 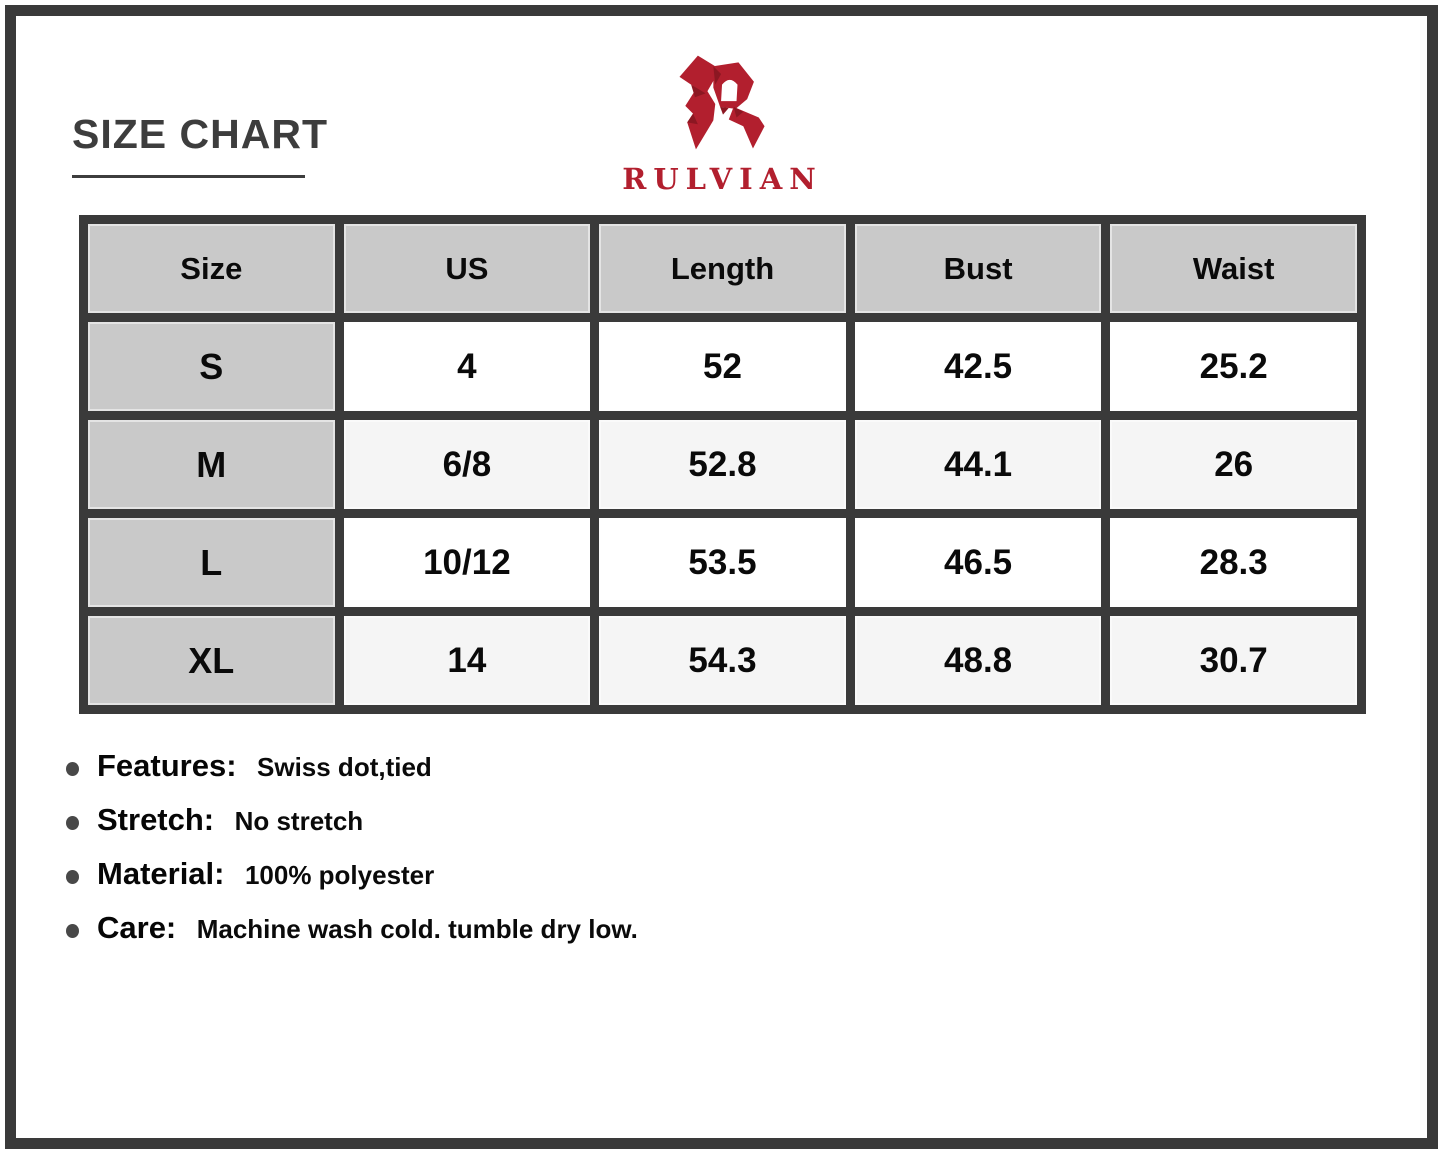 What do you see at coordinates (1233, 562) in the screenshot?
I see `waist-cell: 28.3` at bounding box center [1233, 562].